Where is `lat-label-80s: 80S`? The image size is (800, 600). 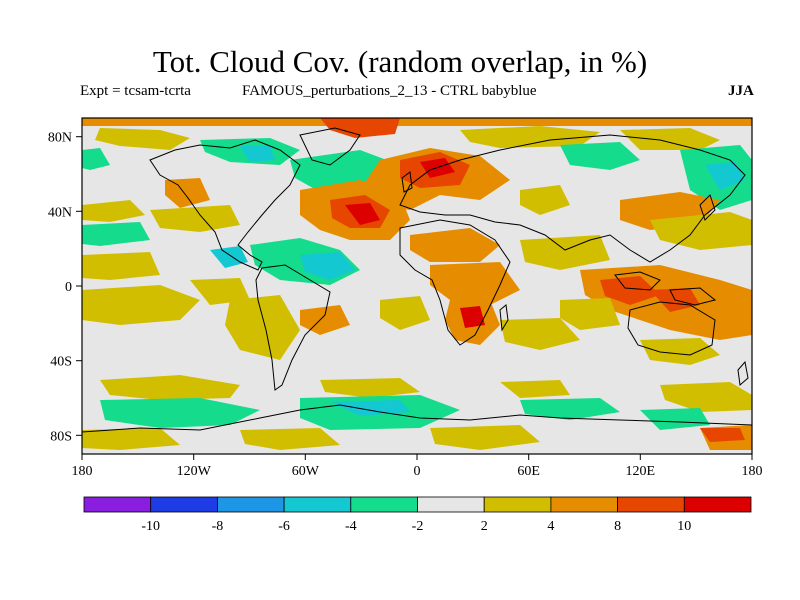 lat-label-80s: 80S is located at coordinates (61, 436).